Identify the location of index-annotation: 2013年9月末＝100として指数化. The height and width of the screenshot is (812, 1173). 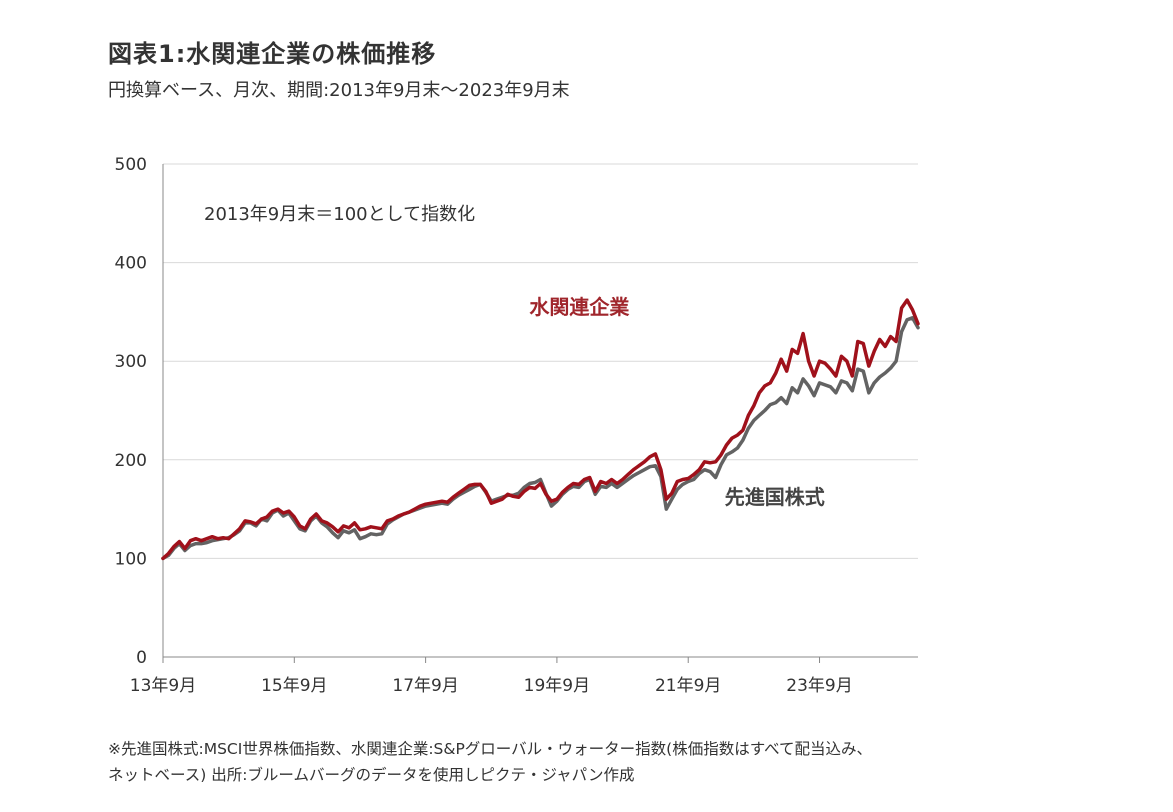
(339, 214).